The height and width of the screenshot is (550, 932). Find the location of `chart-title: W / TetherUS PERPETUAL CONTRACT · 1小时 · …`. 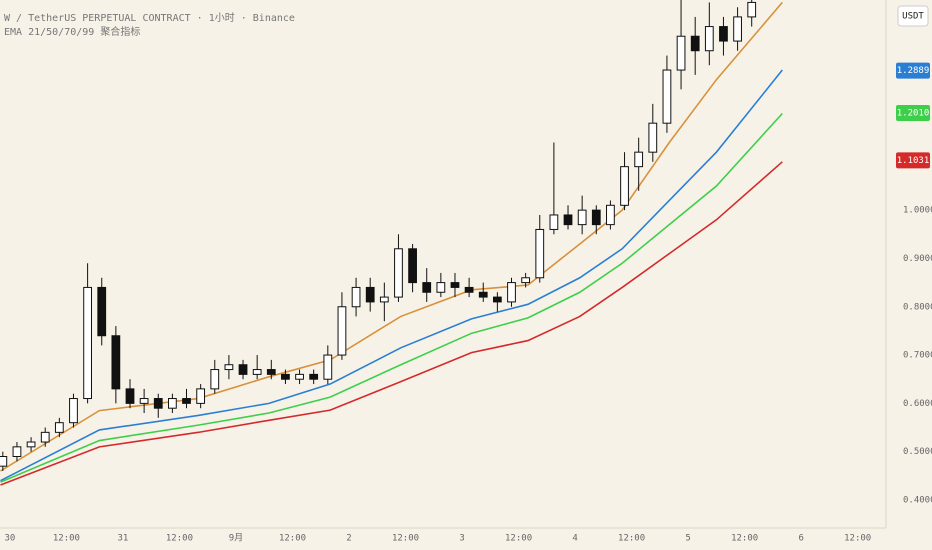

chart-title: W / TetherUS PERPETUAL CONTRACT · 1小时 · … is located at coordinates (149, 18).